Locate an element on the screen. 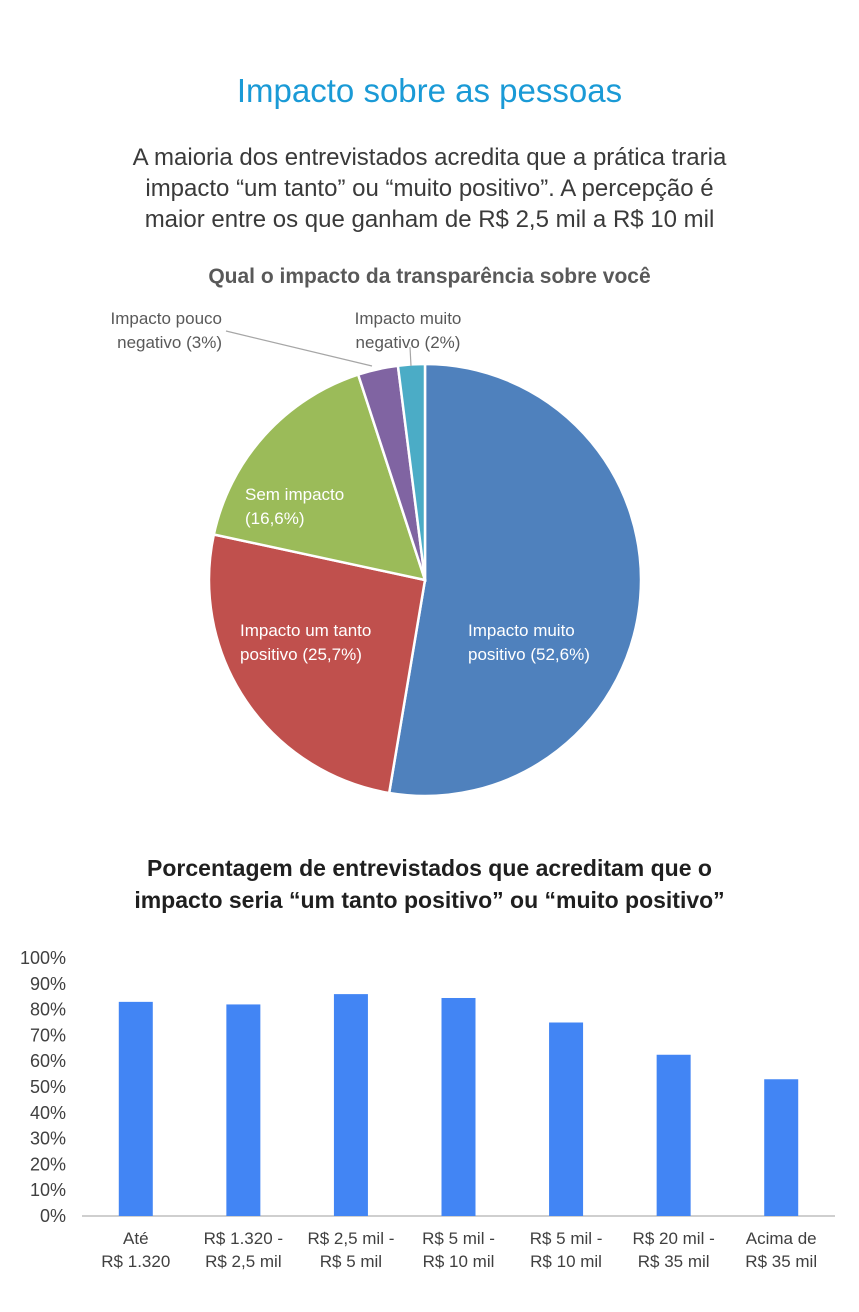  pie-slice-label: Impacto muito positivo (52,6%) is located at coordinates (529, 642).